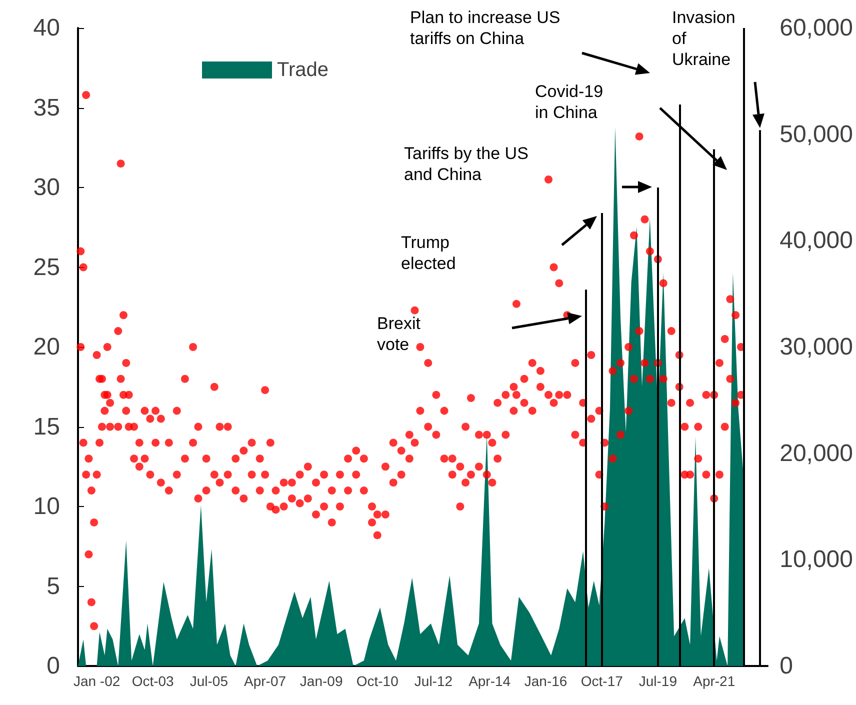  I want to click on x-tick-label: Jan-09, so click(321, 681).